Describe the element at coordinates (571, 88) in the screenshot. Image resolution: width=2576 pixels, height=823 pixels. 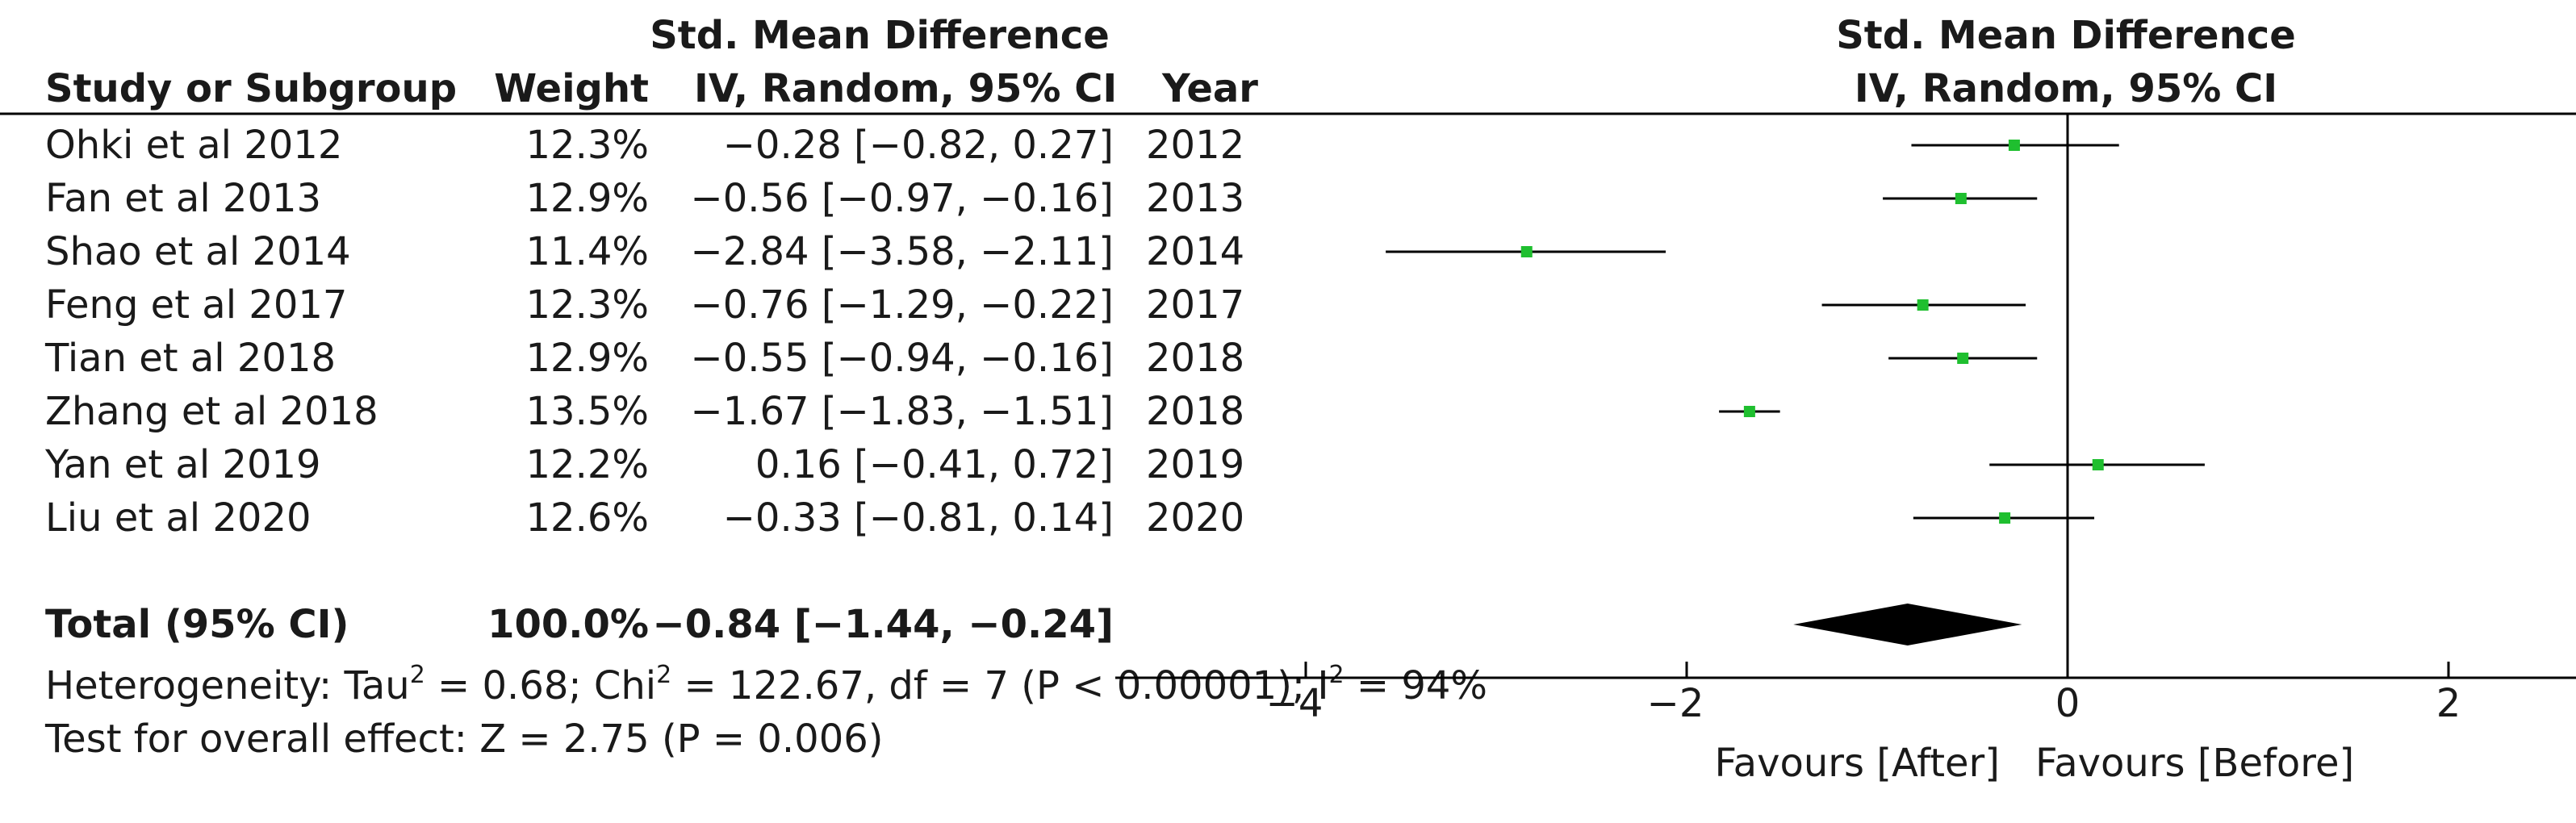
I see `weight-column-header: Weight` at that location.